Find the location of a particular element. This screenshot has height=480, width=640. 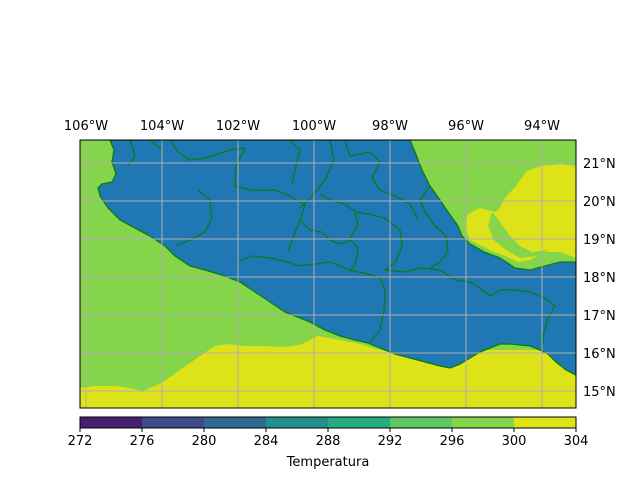

colorbar is located at coordinates (328, 424).